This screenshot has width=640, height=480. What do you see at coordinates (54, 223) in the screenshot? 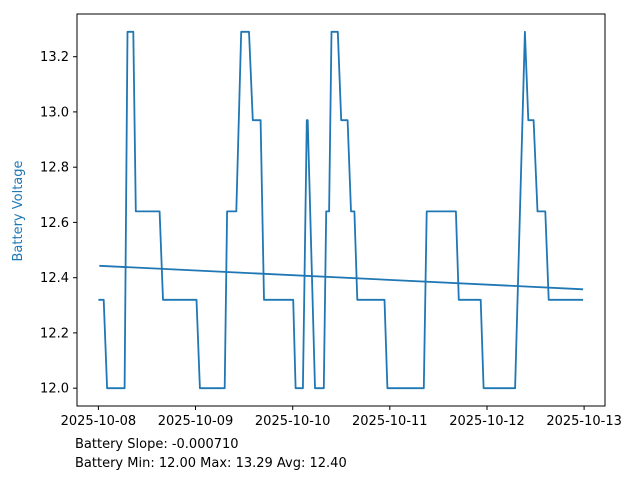
I see `y-tick-label: 12.6` at bounding box center [54, 223].